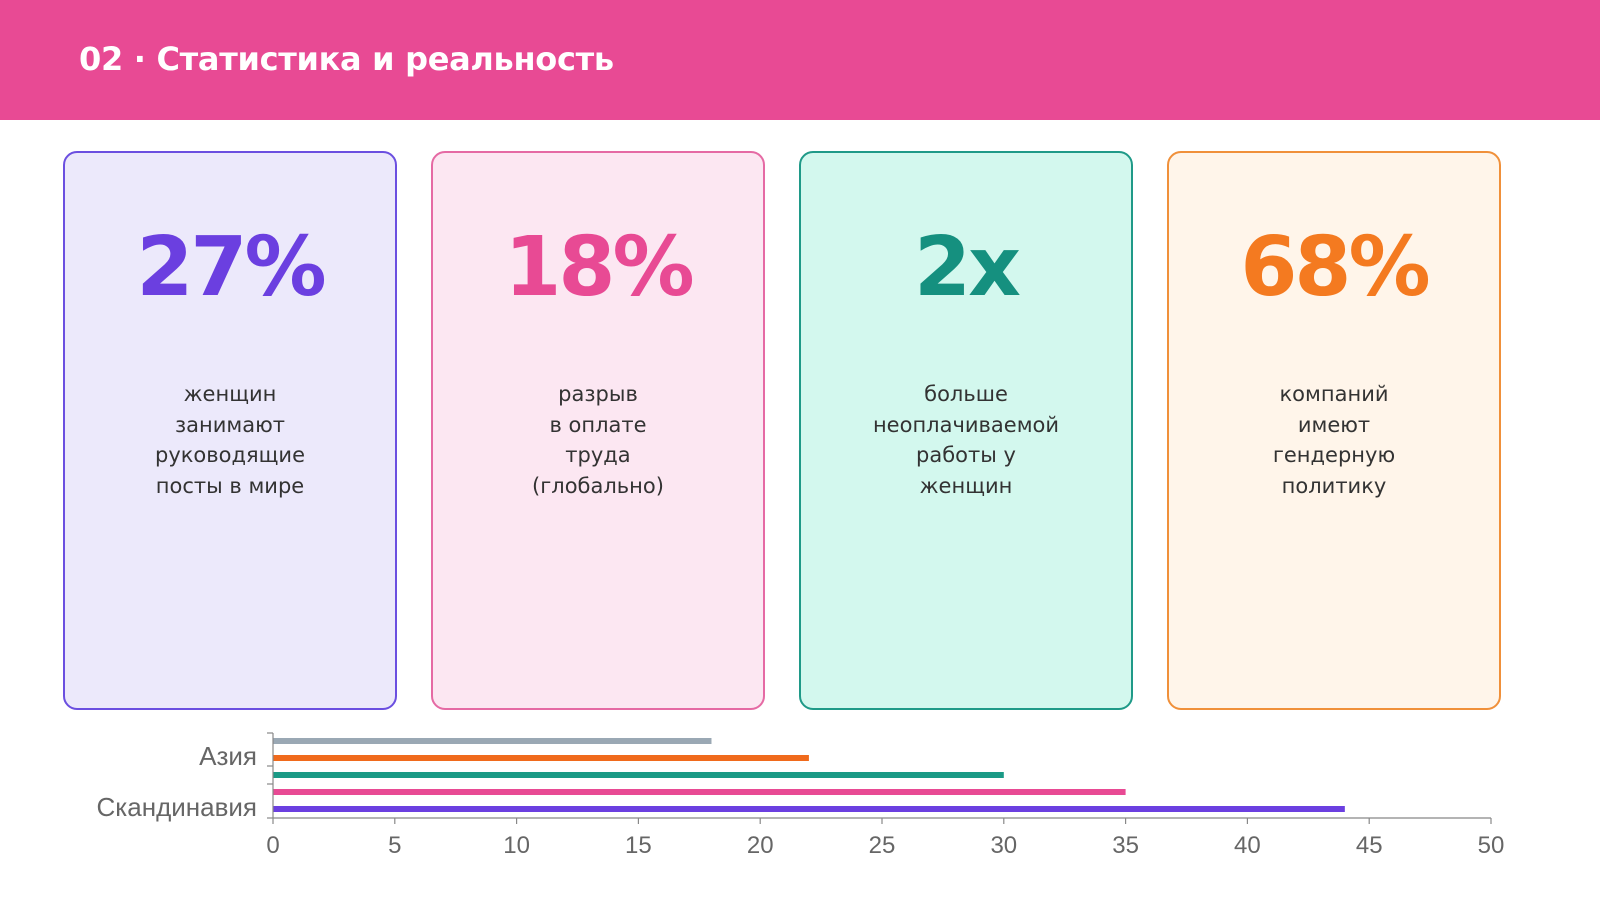 This screenshot has width=1600, height=900. Describe the element at coordinates (394, 845) in the screenshot. I see `x-tick-label: 5` at that location.